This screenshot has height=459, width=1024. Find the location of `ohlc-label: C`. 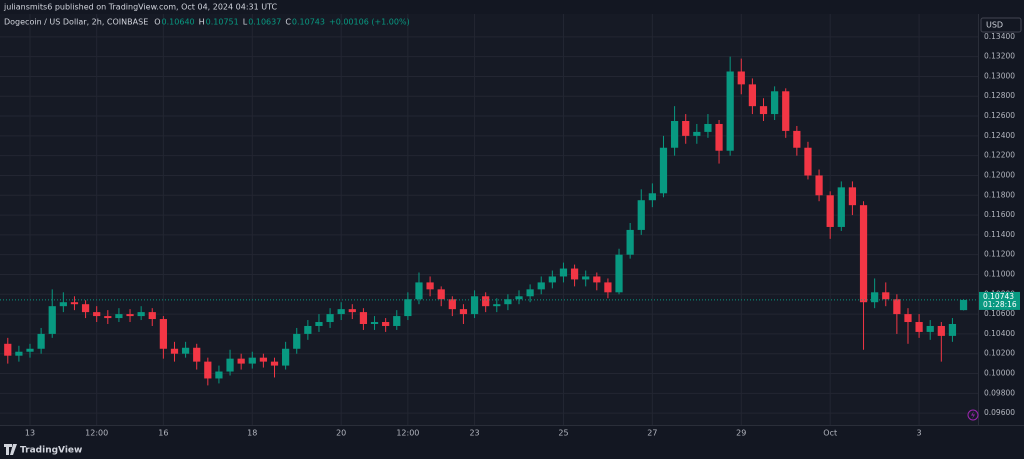

ohlc-label: C is located at coordinates (288, 22).